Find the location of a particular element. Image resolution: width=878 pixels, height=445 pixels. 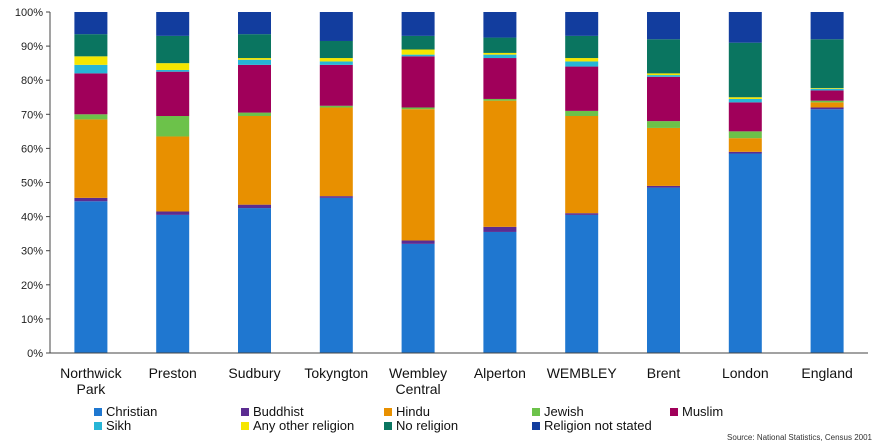

source-note: Source: National Statistics, Census 2001 is located at coordinates (800, 437).